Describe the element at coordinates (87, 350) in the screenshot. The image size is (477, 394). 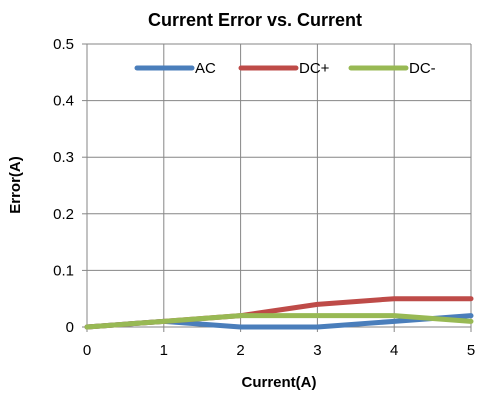
I see `x-tick-label: 0` at that location.